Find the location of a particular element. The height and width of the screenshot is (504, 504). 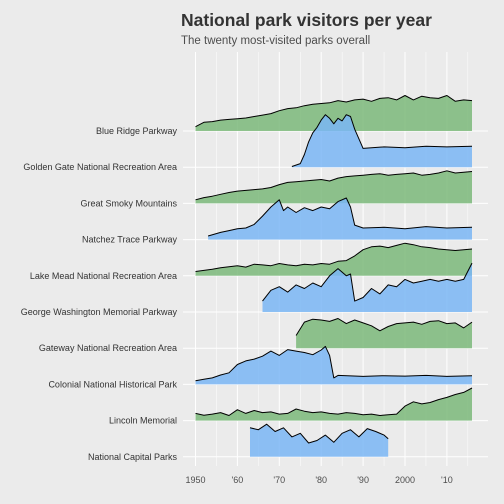

series-label: National Capital Parks is located at coordinates (133, 457).